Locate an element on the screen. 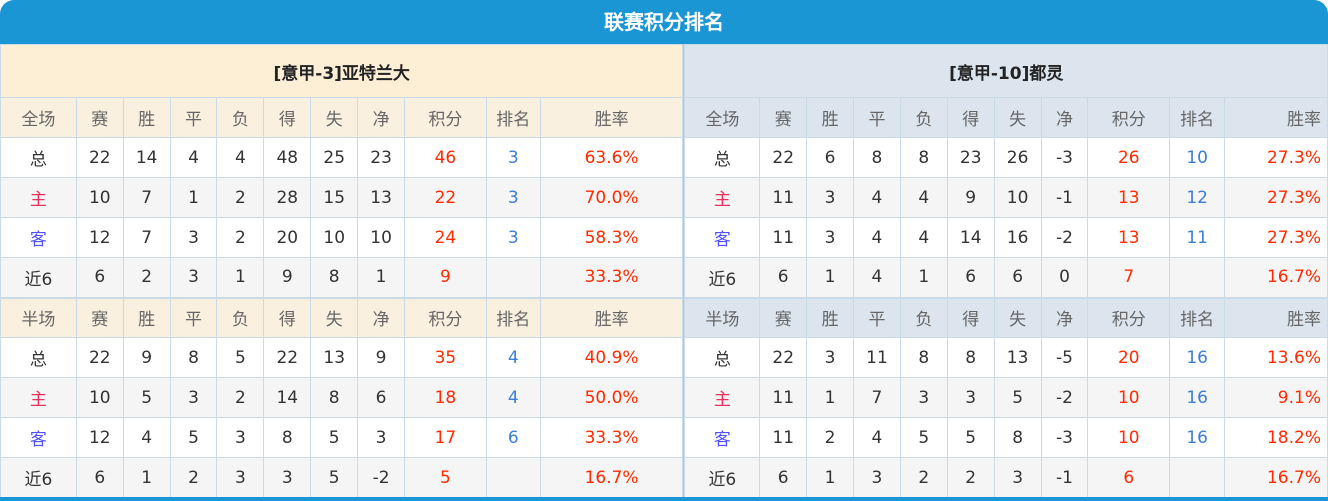  stat-cell: 25 is located at coordinates (334, 157).